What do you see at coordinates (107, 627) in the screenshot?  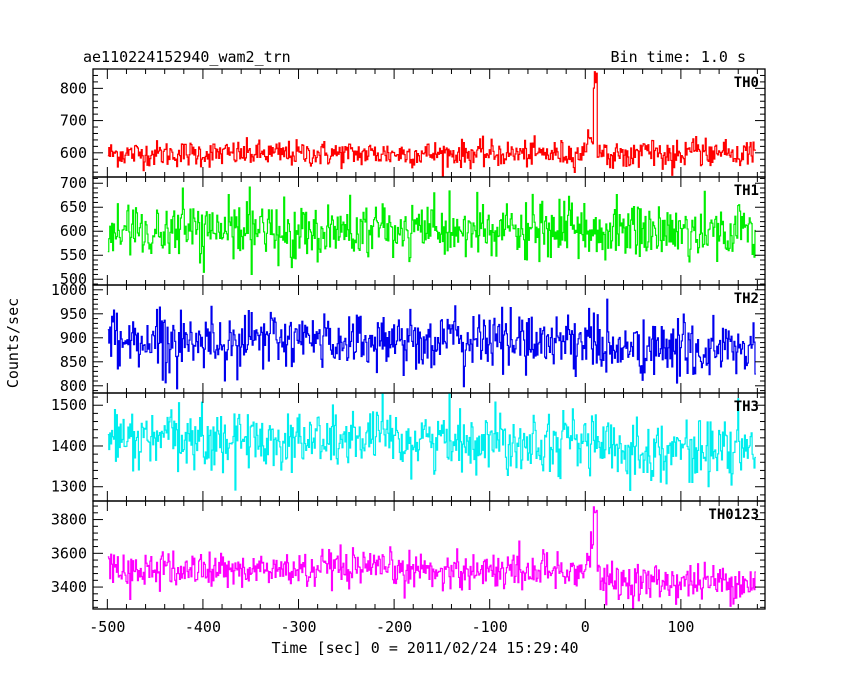 I see `x-tick-label: -500` at bounding box center [107, 627].